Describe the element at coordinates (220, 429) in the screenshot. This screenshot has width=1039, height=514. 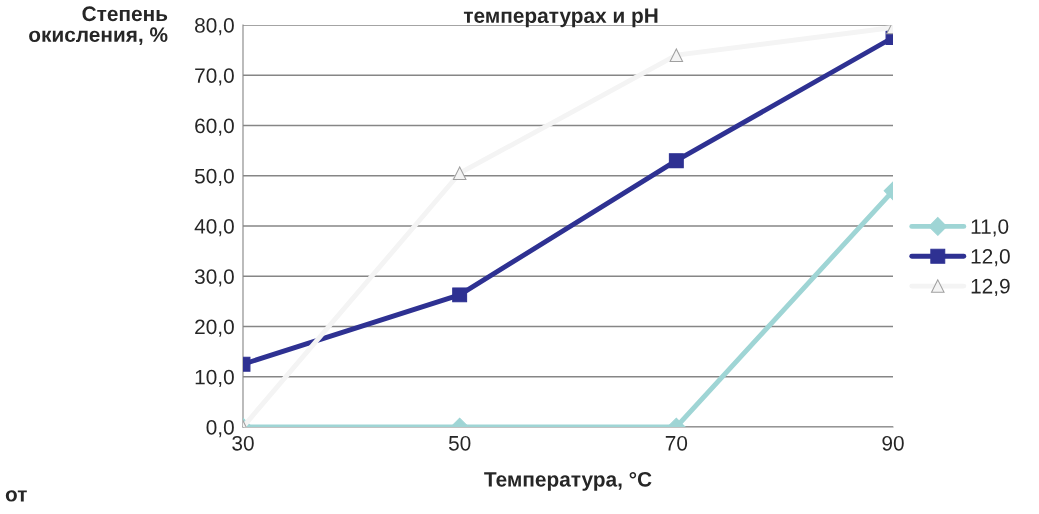
I see `y-tick-label: 0,0` at that location.